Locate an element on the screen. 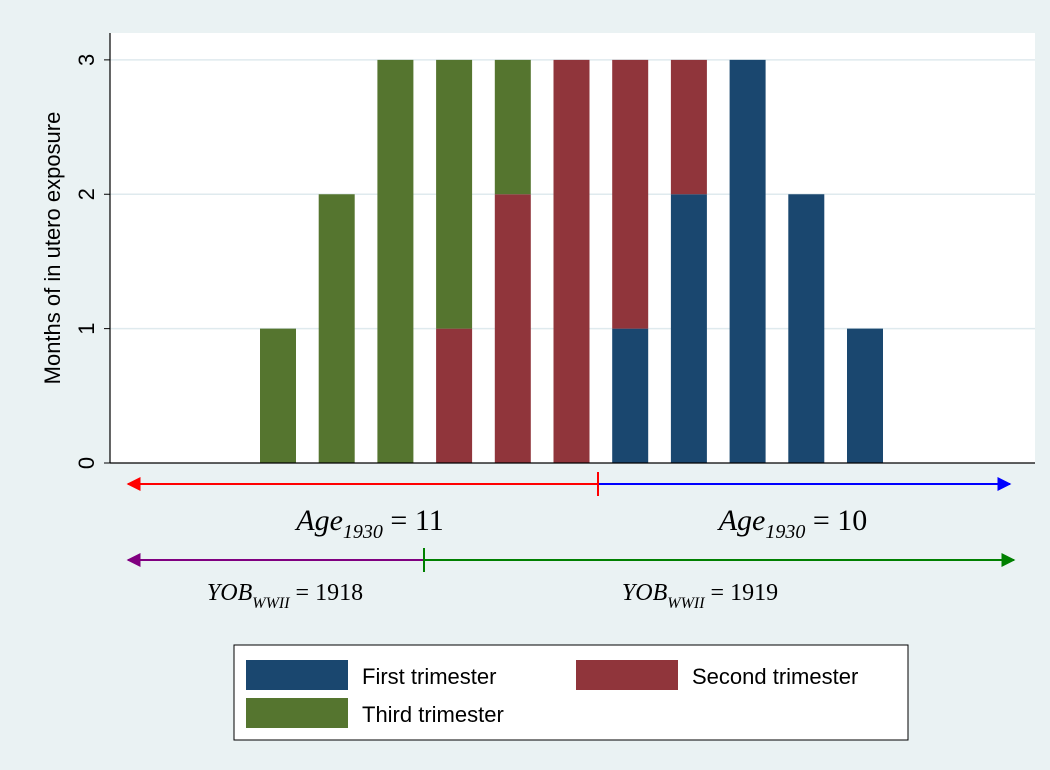  y-tick-label: 0 is located at coordinates (86, 463).